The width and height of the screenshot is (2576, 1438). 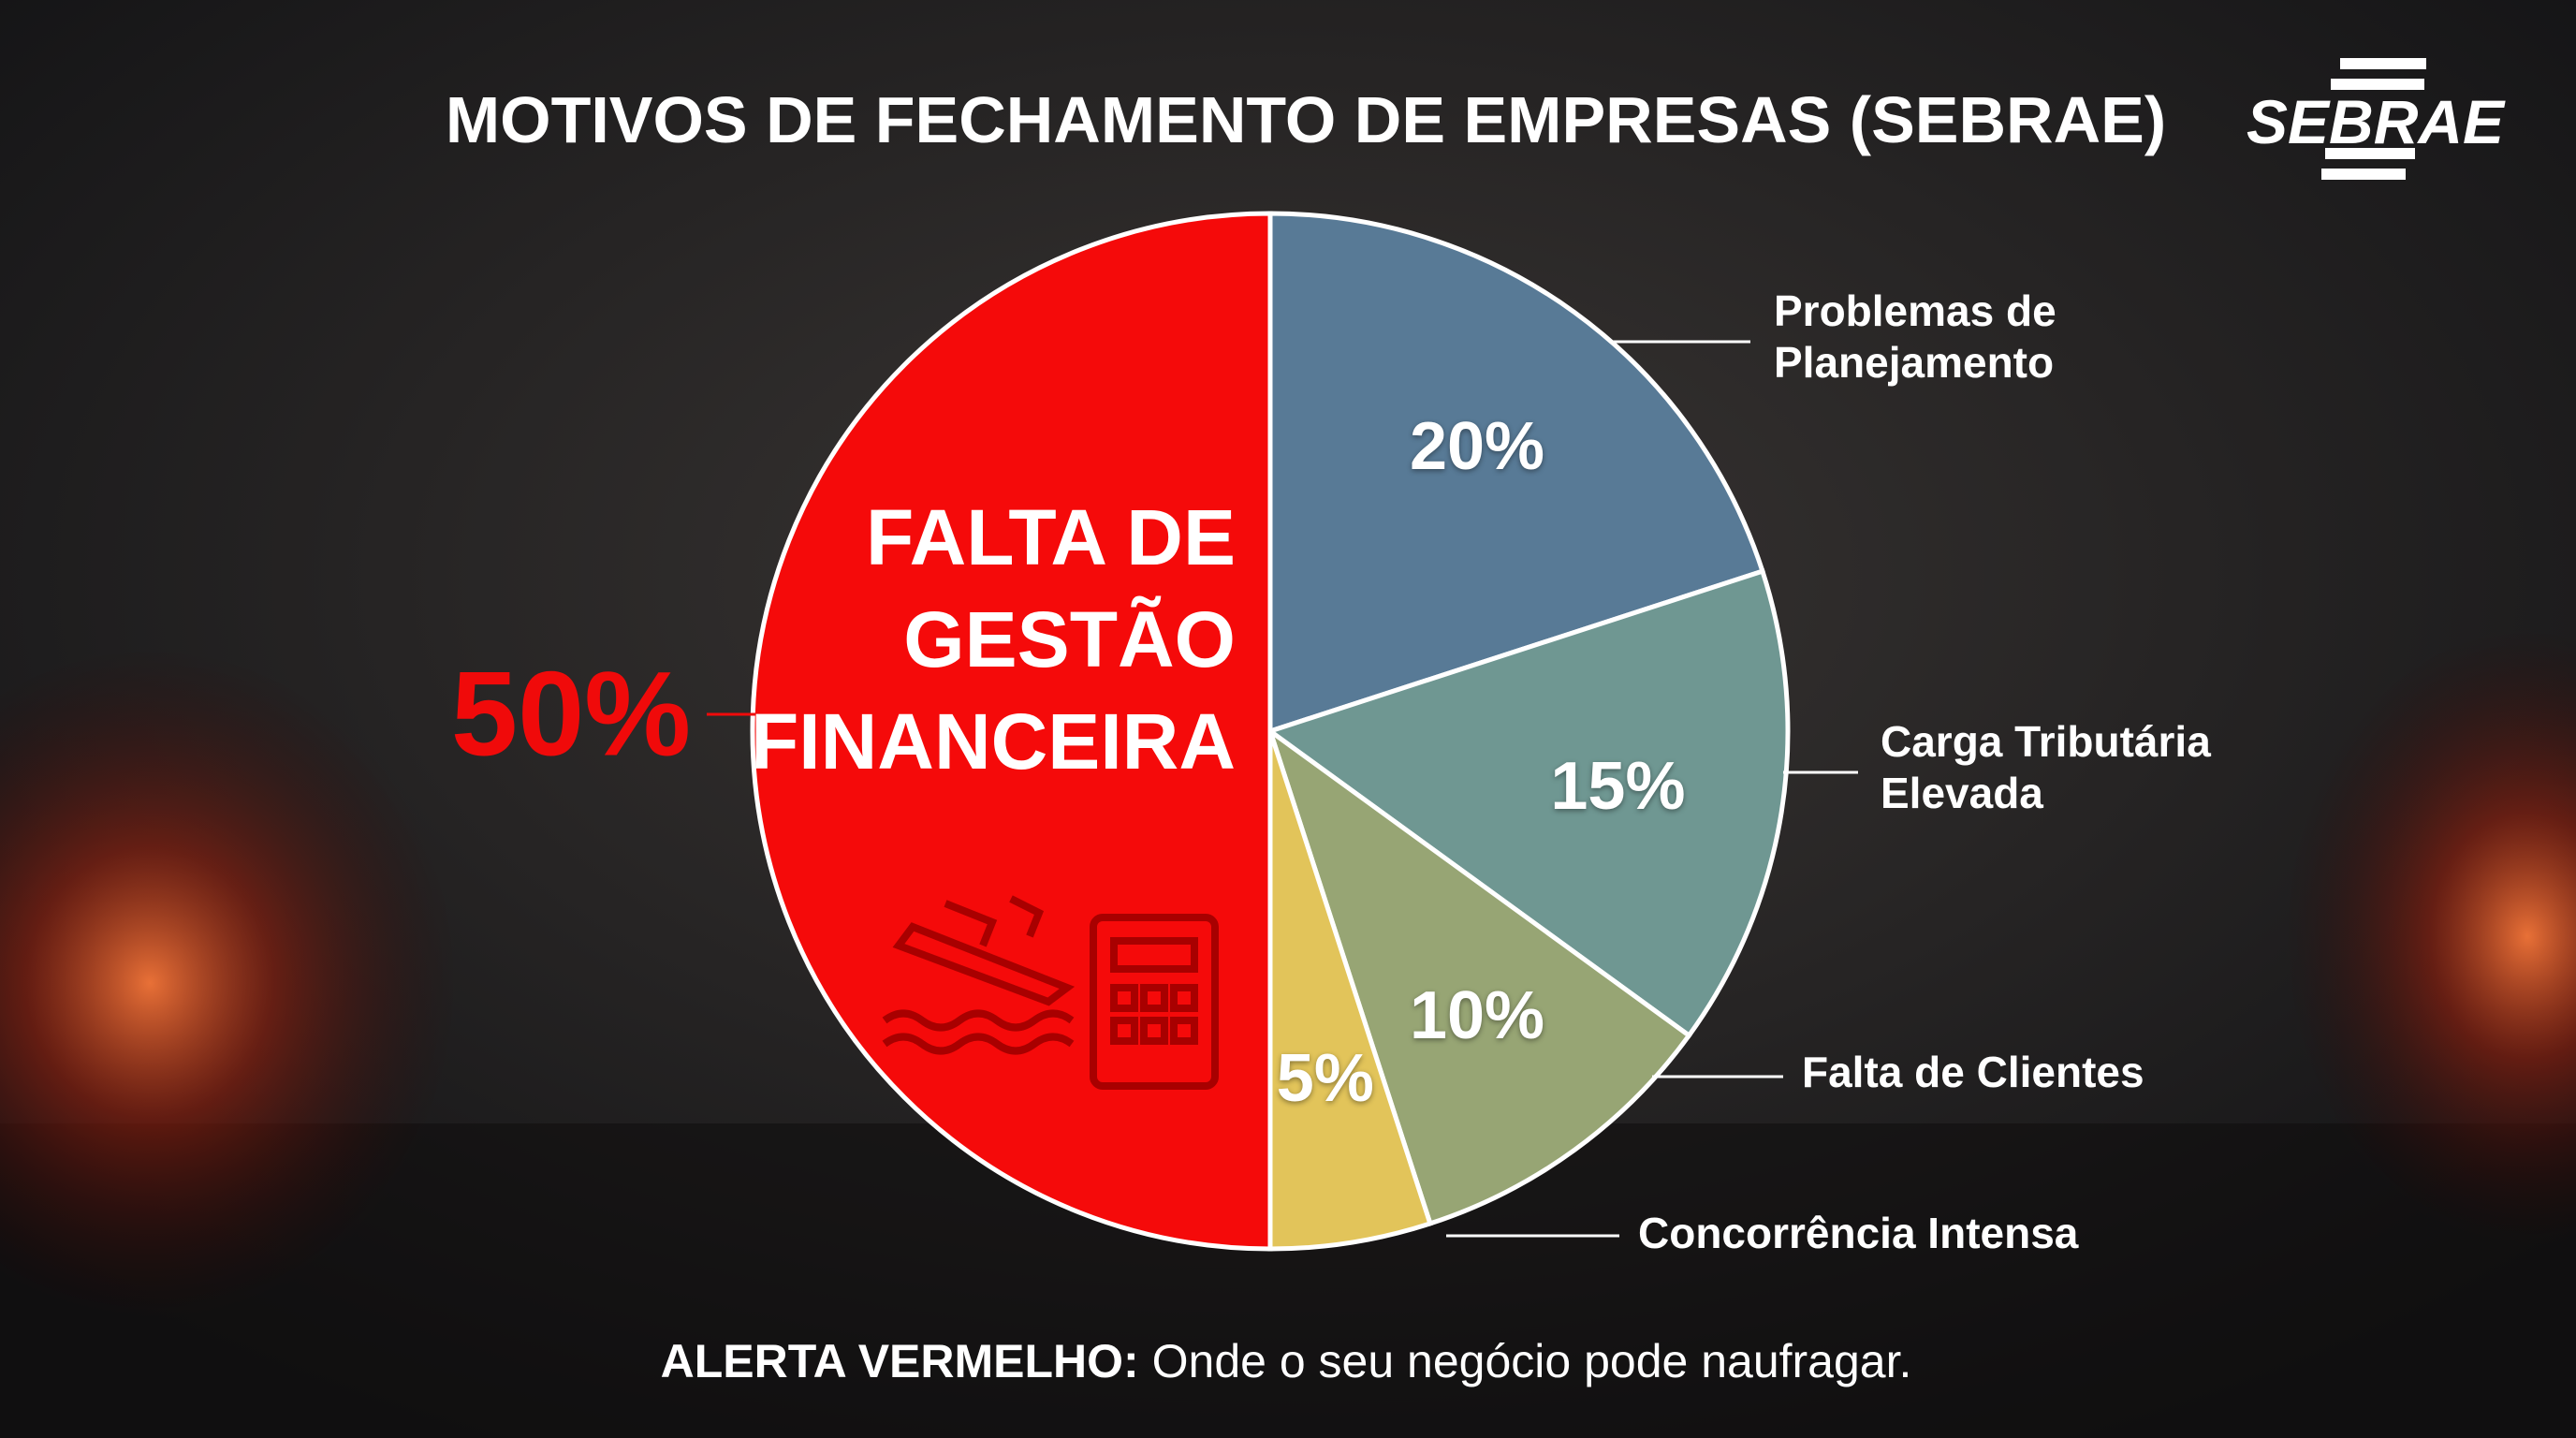 I want to click on icon-calculator, so click(x=1154, y=1002).